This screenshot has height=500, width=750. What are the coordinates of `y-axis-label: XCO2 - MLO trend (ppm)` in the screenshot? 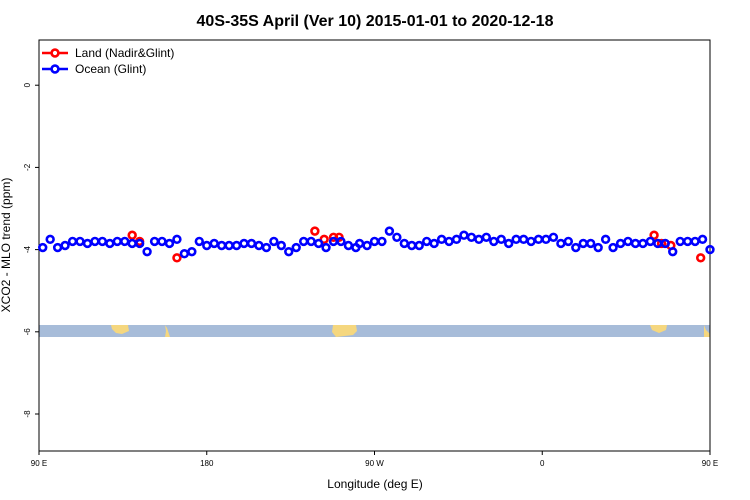 It's located at (6, 245).